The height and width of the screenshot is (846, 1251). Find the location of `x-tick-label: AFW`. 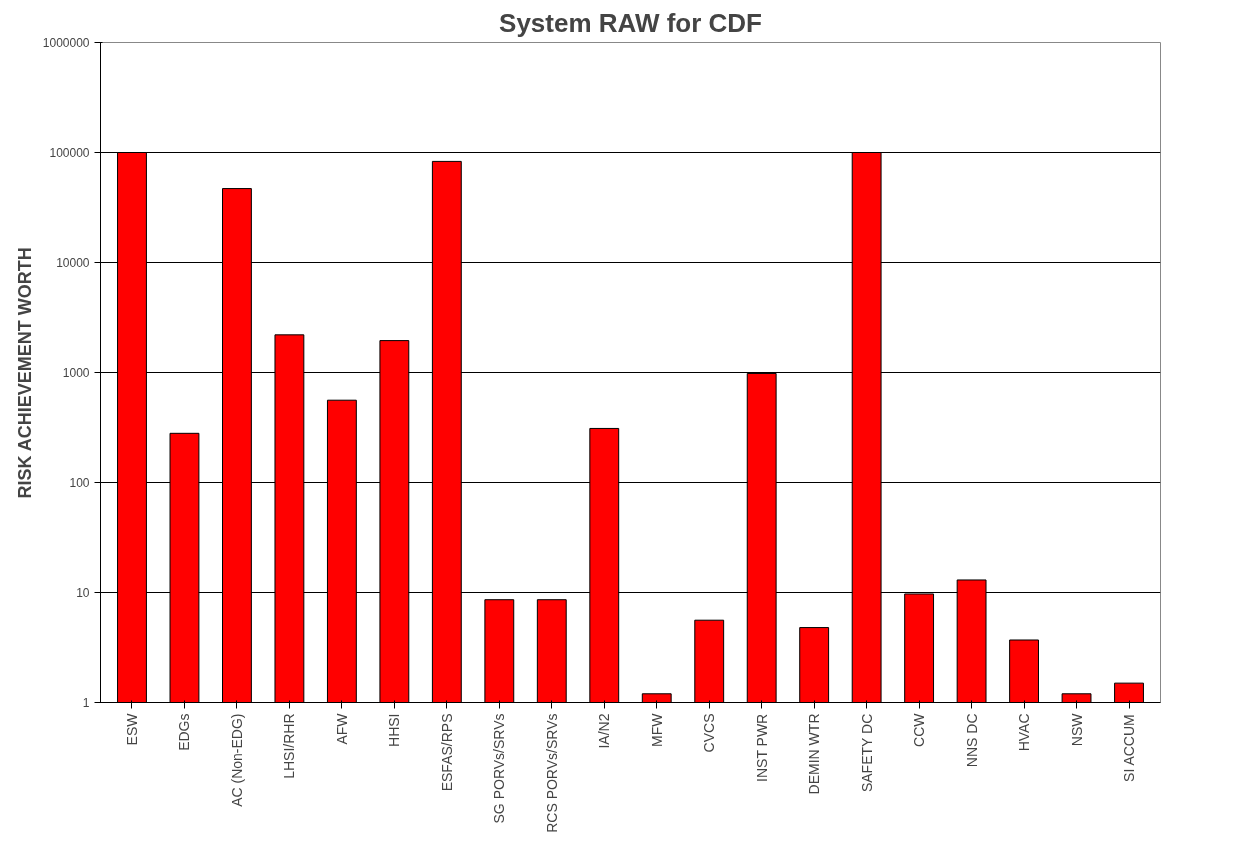

x-tick-label: AFW is located at coordinates (341, 728).